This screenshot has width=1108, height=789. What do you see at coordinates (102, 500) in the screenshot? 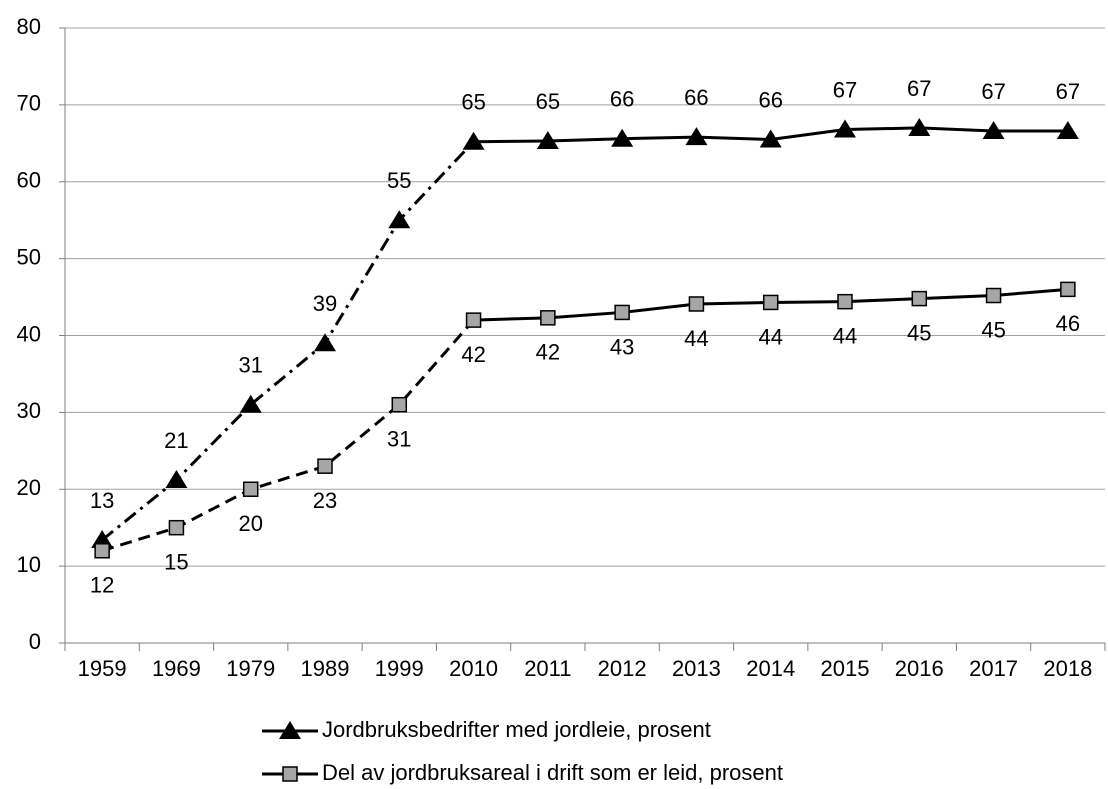
I see `data-label: 13` at bounding box center [102, 500].